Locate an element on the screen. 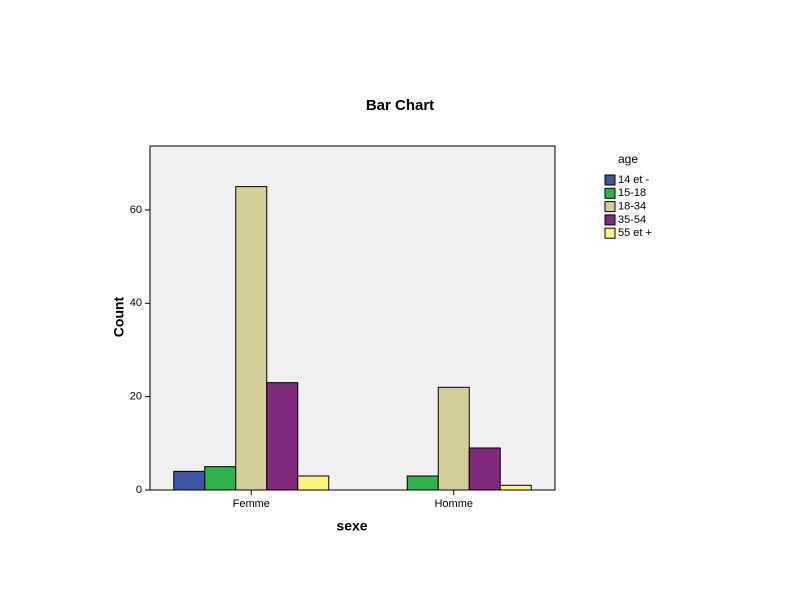  y-tick-label: 60 is located at coordinates (136, 210).